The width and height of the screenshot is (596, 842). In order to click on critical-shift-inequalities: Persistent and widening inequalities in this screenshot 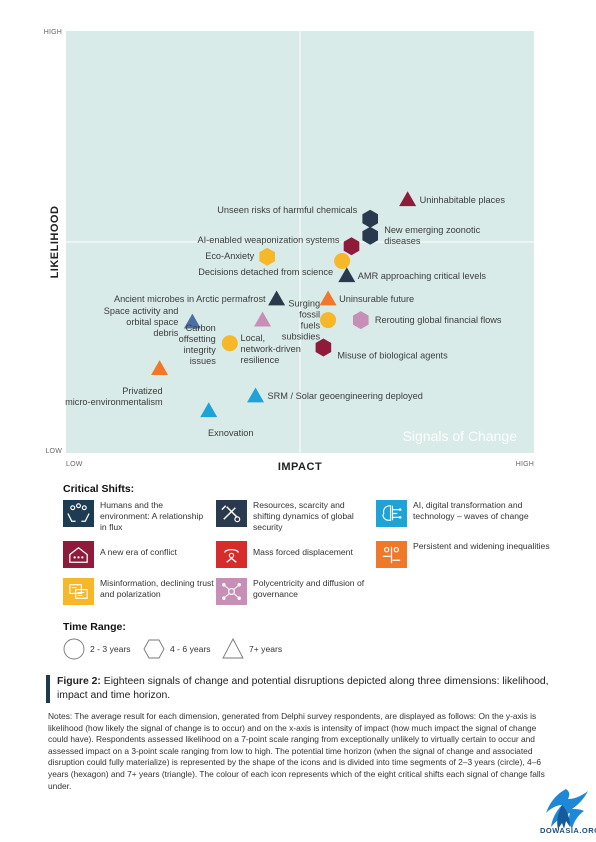, I will do `click(464, 554)`.